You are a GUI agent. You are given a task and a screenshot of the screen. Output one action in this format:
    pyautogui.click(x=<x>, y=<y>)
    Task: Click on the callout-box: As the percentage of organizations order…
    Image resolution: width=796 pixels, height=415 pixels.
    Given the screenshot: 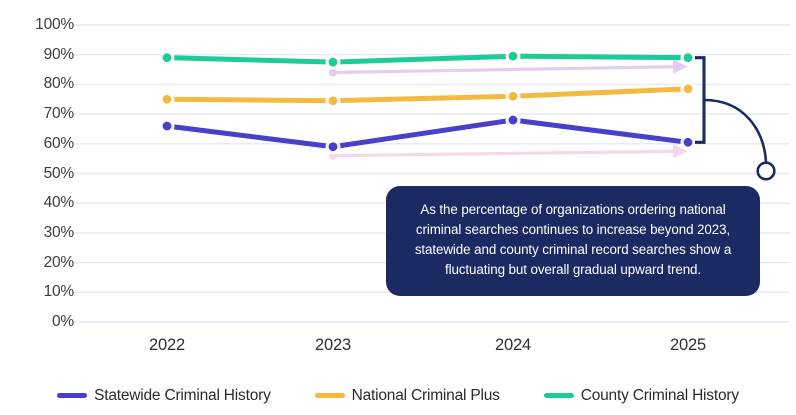 What is the action you would take?
    pyautogui.click(x=573, y=241)
    